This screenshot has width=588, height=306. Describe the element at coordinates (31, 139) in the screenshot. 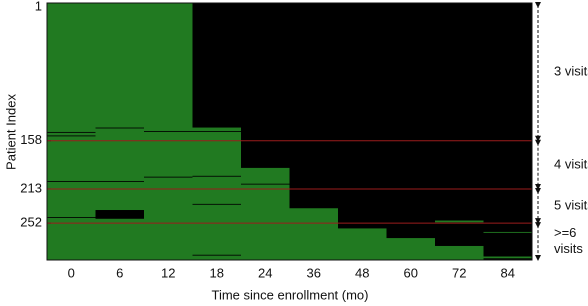

I see `y-tick-label: 158` at that location.